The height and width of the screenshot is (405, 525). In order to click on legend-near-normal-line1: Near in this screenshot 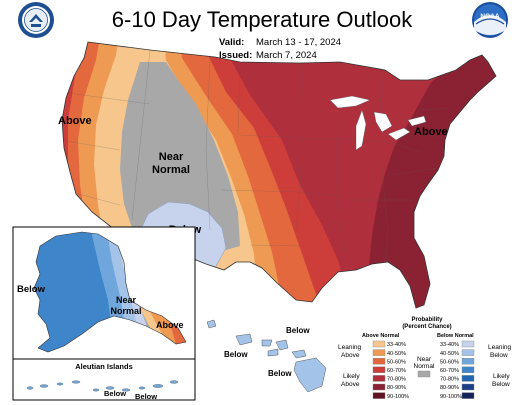, I will do `click(424, 359)`.